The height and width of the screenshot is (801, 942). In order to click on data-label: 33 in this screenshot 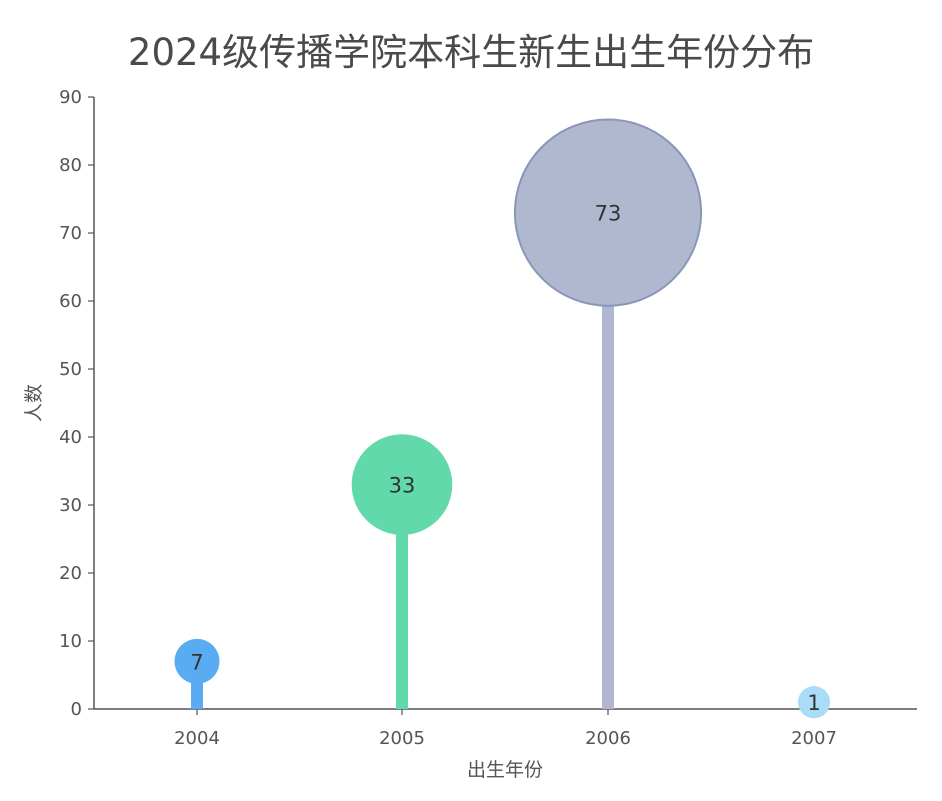, I will do `click(402, 486)`.